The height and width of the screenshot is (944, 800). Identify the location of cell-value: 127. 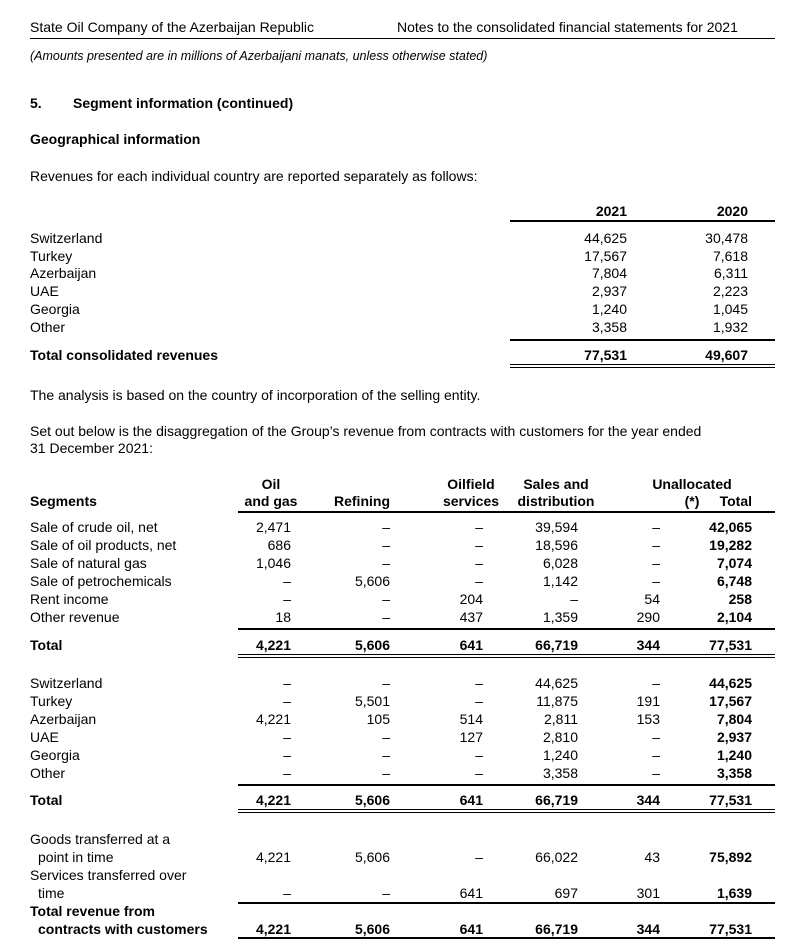
(471, 737).